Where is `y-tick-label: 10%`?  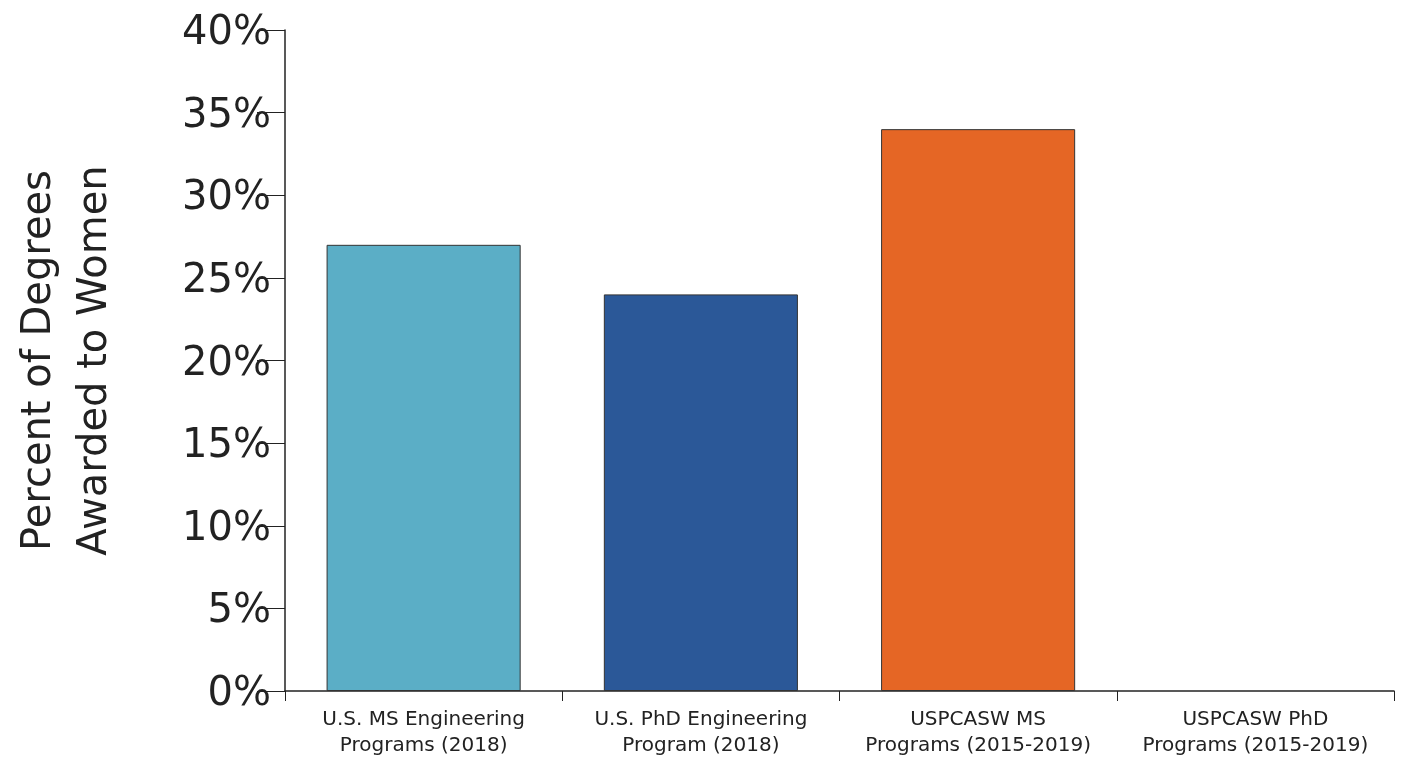
y-tick-label: 10% is located at coordinates (226, 525).